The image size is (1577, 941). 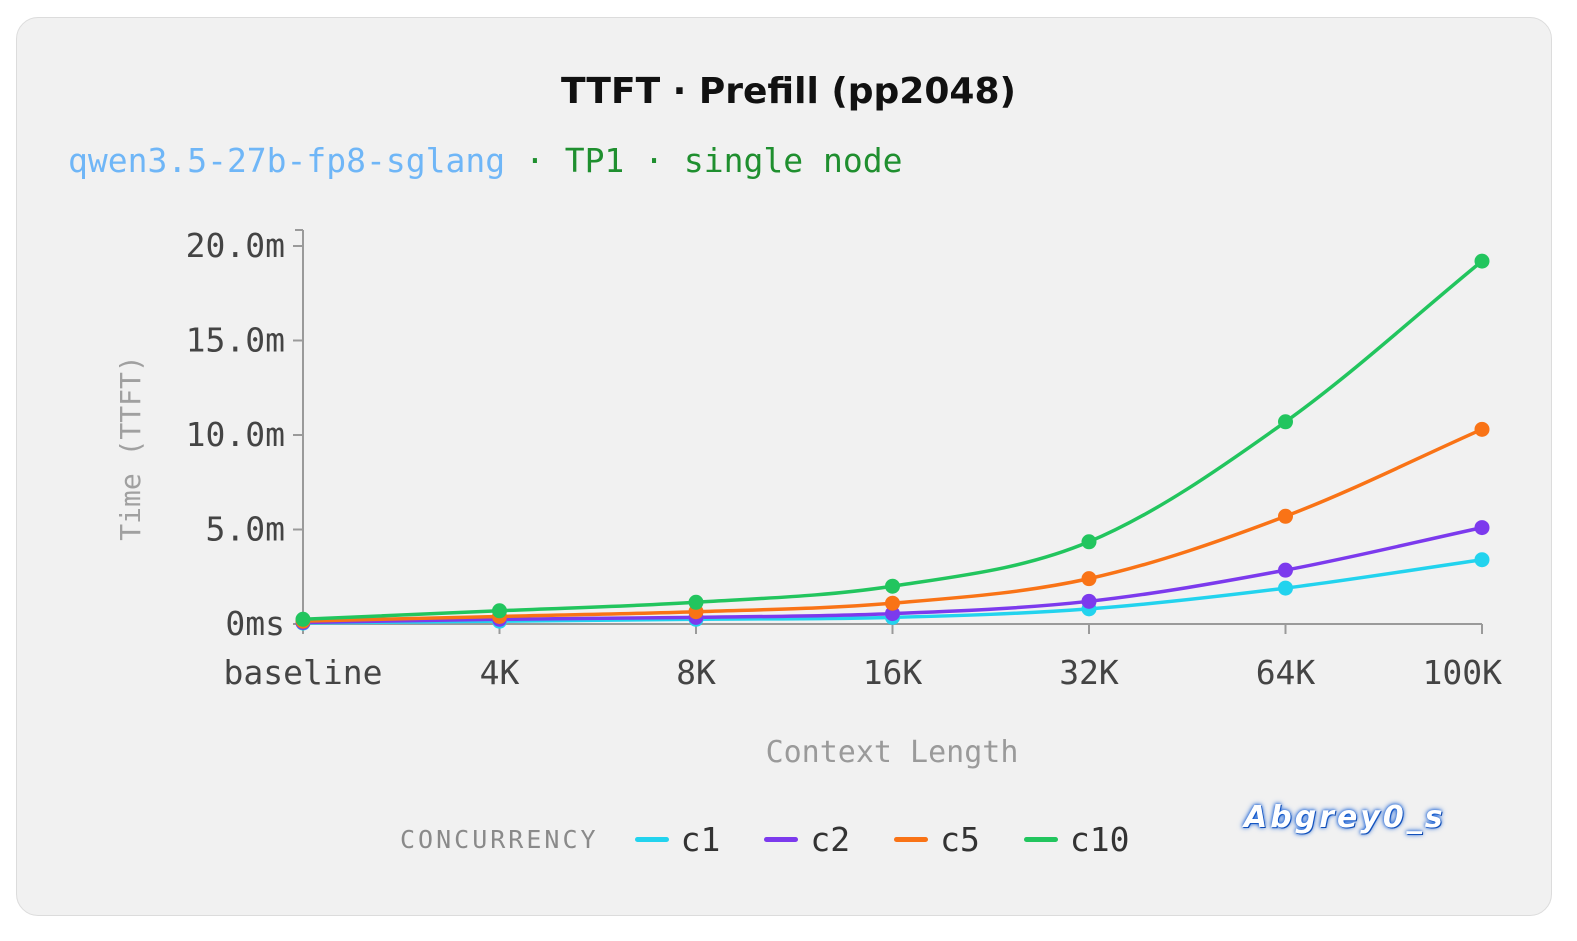 What do you see at coordinates (500, 672) in the screenshot?
I see `x-tick-label: 4K` at bounding box center [500, 672].